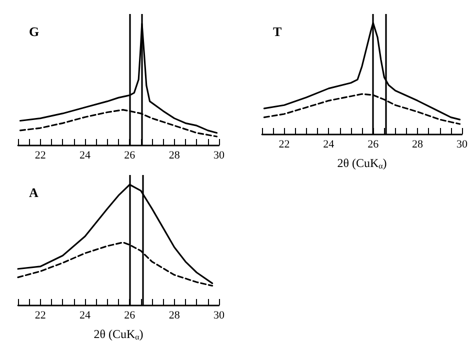 The width and height of the screenshot is (474, 346). Describe the element at coordinates (34, 192) in the screenshot. I see `chart-title: A` at that location.